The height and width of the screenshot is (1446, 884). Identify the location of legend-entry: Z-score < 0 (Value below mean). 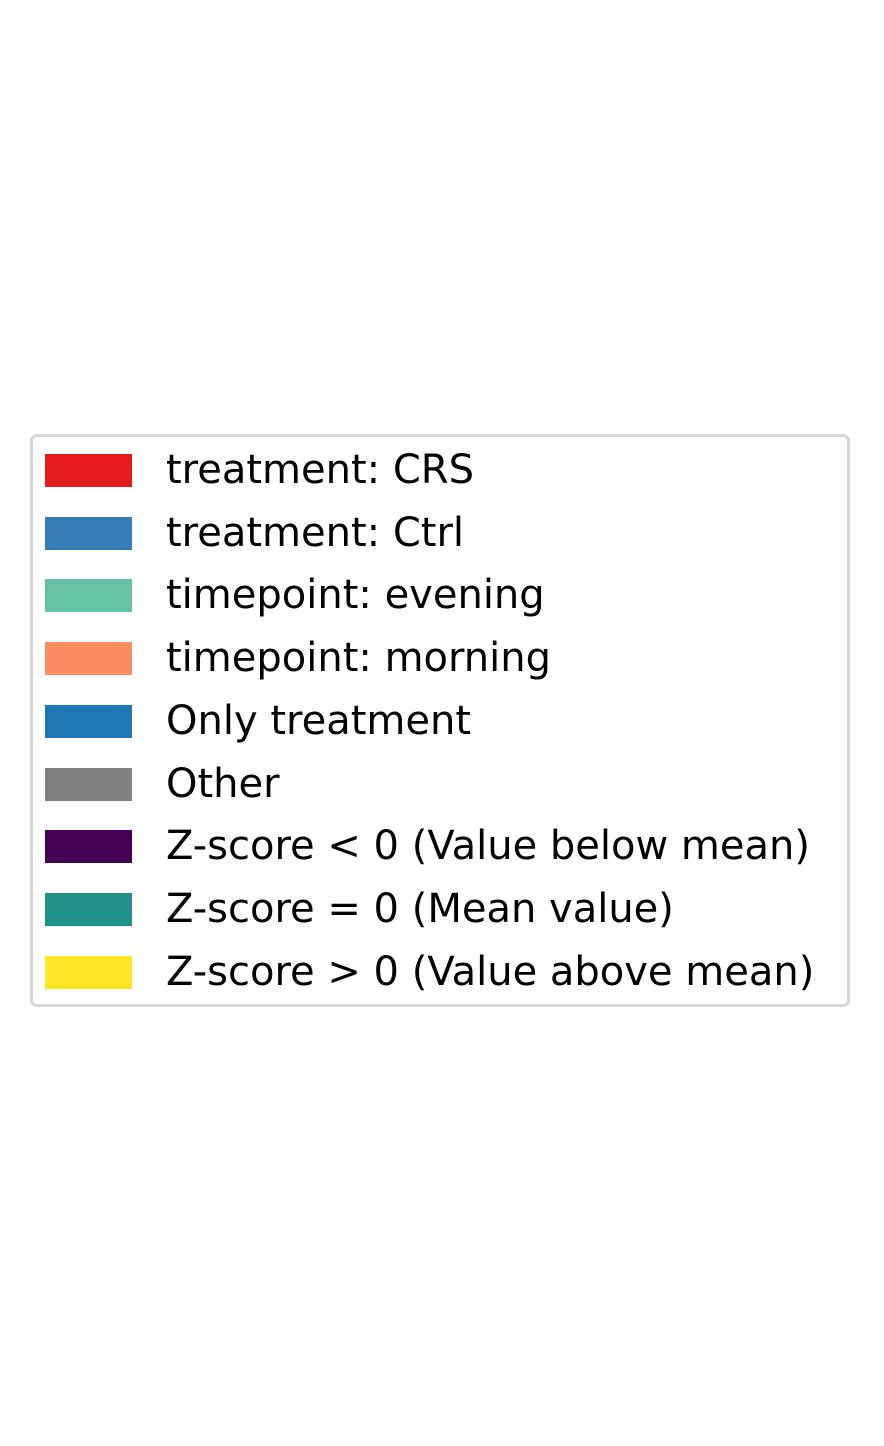
(445, 842).